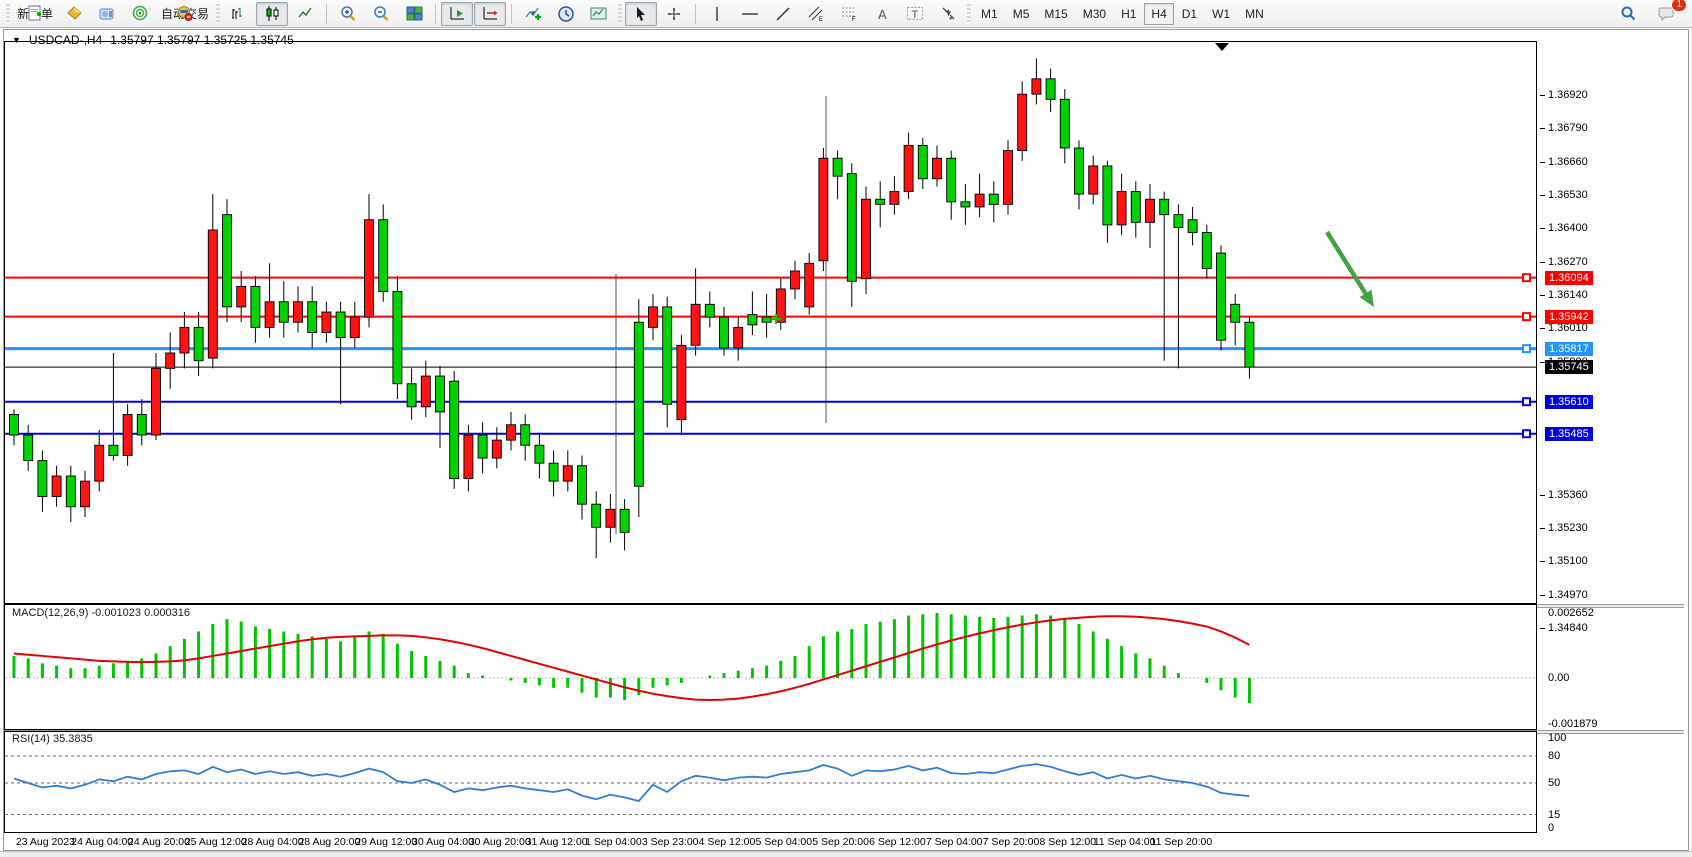 Image resolution: width=1692 pixels, height=857 pixels. Describe the element at coordinates (1568, 328) in the screenshot. I see `price-tick-label: 1.36010` at that location.